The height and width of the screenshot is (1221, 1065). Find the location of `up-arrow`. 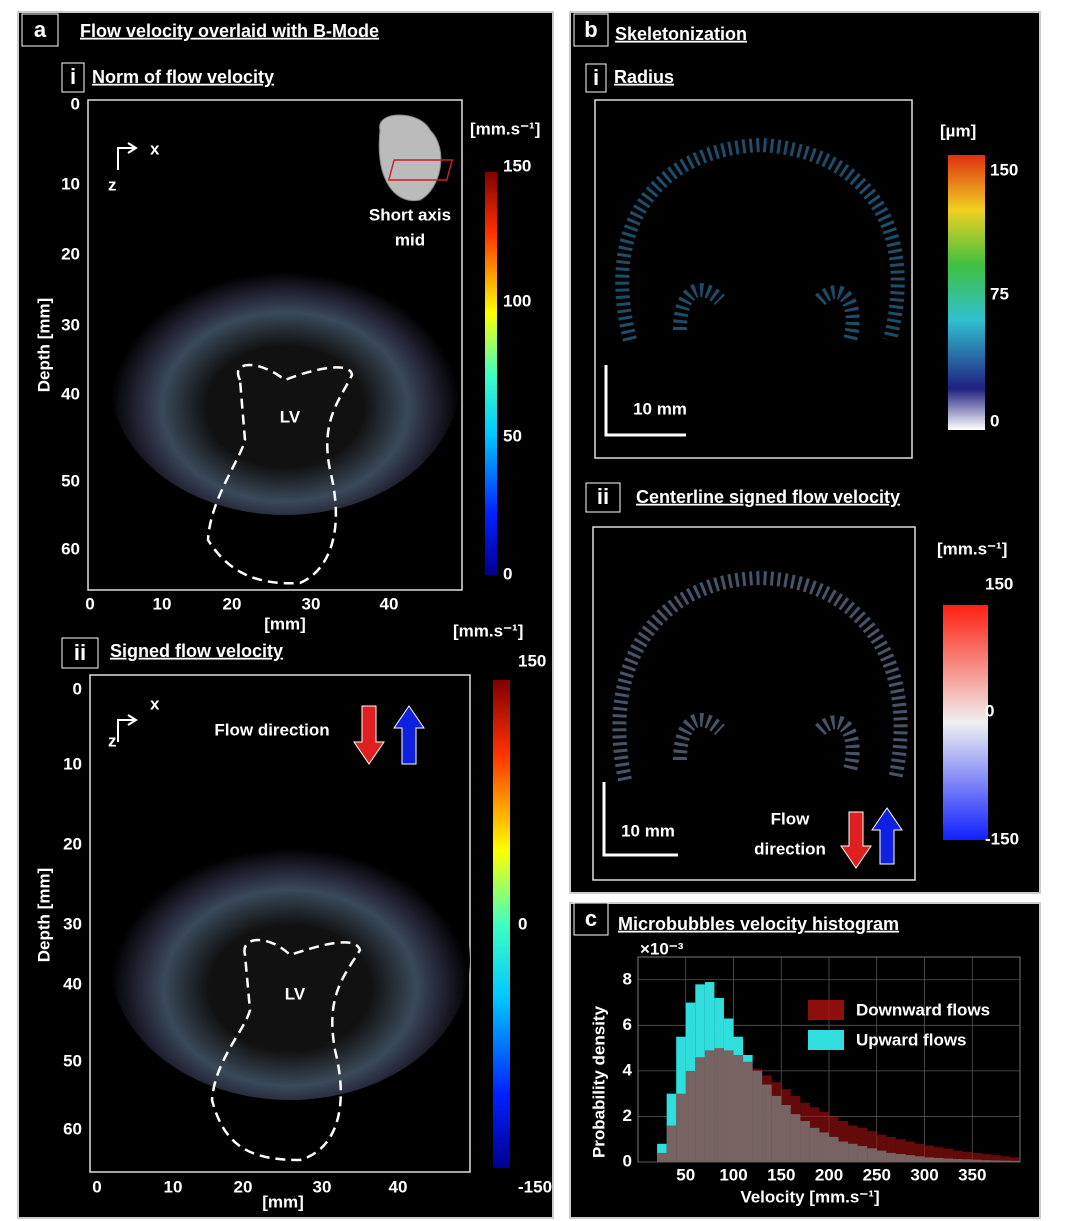

up-arrow is located at coordinates (887, 836).